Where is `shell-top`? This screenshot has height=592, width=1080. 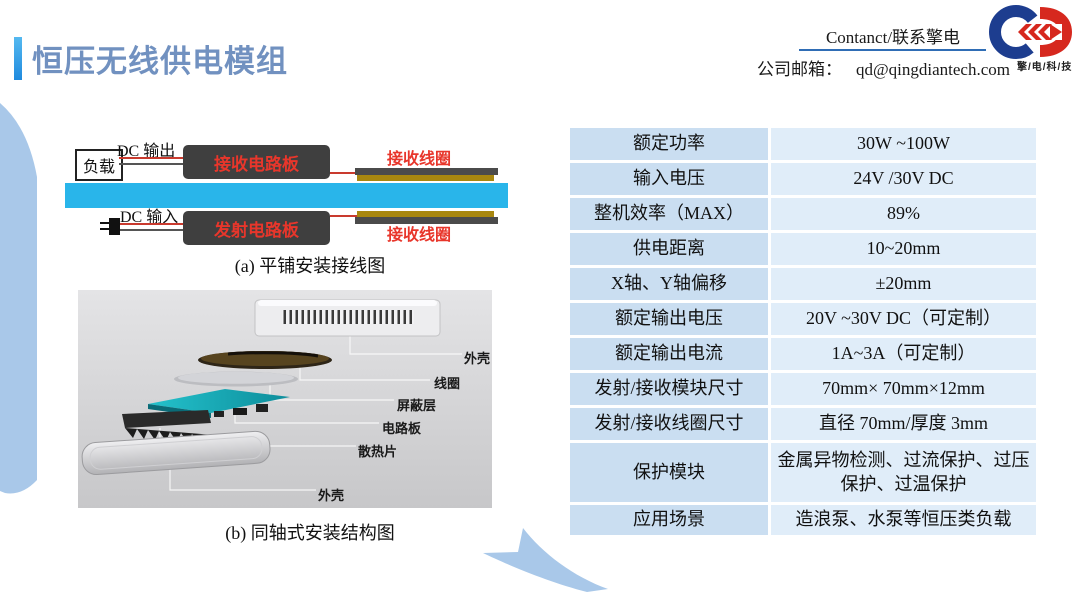
shell-top is located at coordinates (347, 318).